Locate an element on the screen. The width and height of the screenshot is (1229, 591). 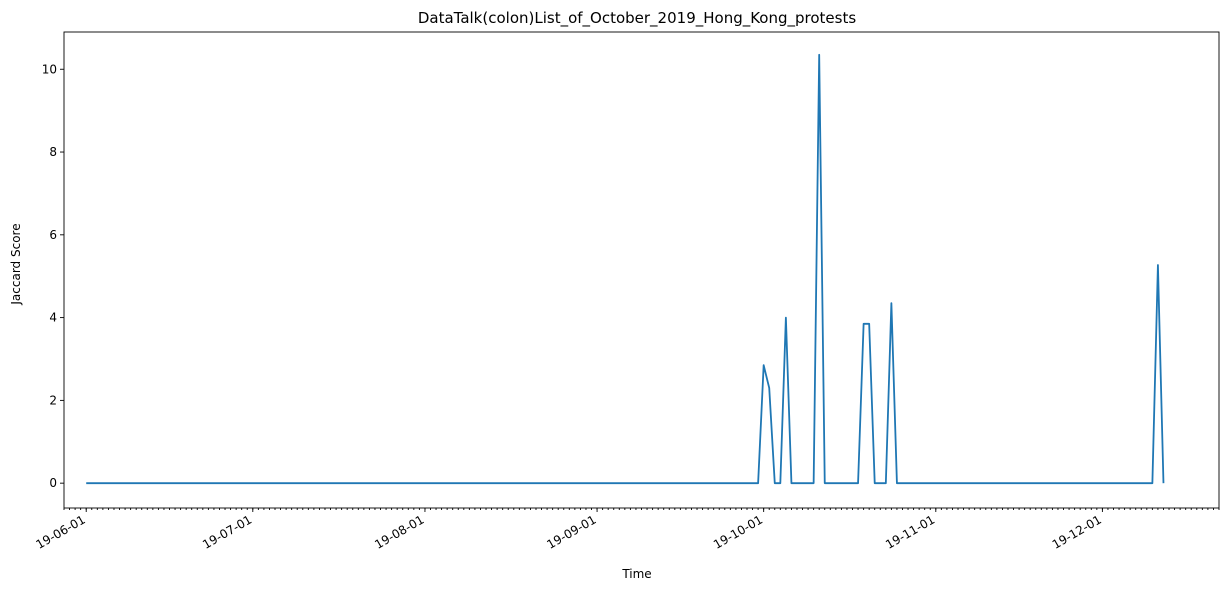
y-tick-label: 0 is located at coordinates (53, 483).